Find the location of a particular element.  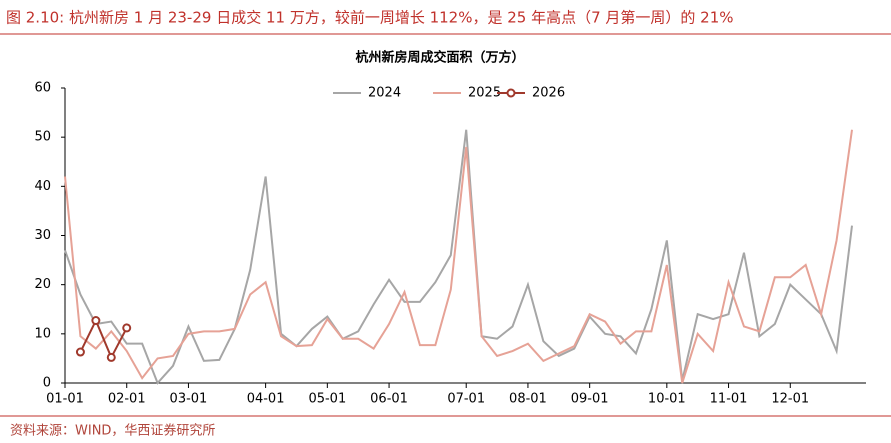

chart-title: 杭州新房周成交面积（万方） is located at coordinates (439, 58).